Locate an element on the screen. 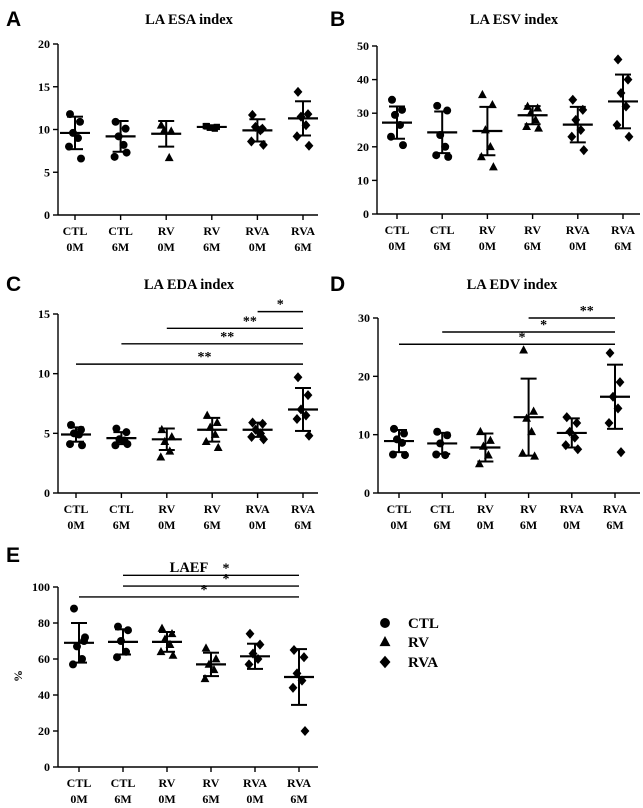 The height and width of the screenshot is (808, 643). group-rva-6m is located at coordinates (303, 118).